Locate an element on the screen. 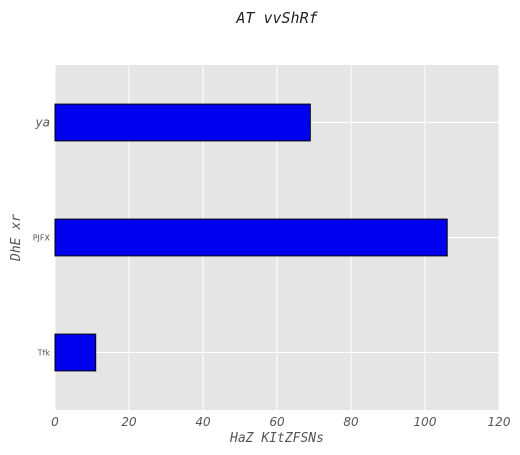  x-tick-label: 120 is located at coordinates (499, 422).